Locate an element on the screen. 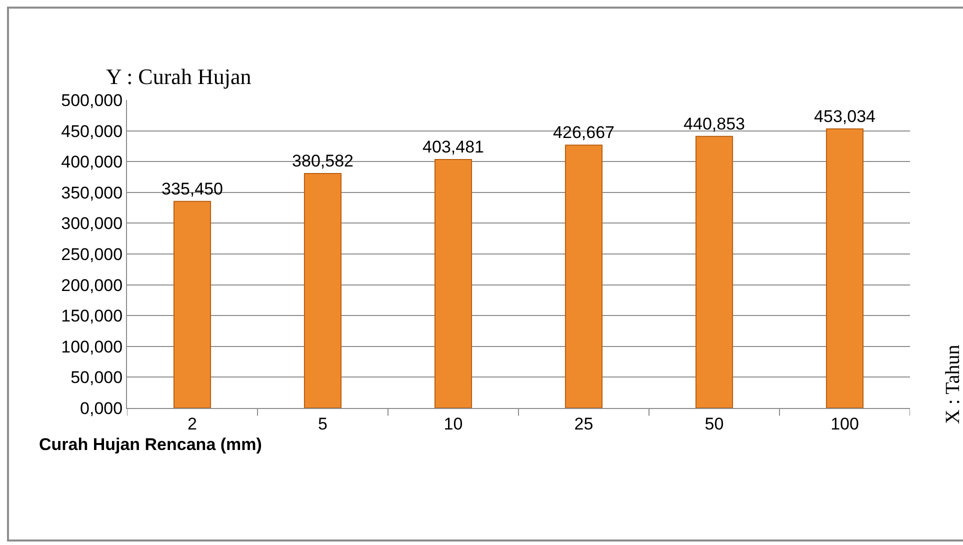 This screenshot has height=545, width=963. data-label: 403,481 is located at coordinates (453, 146).